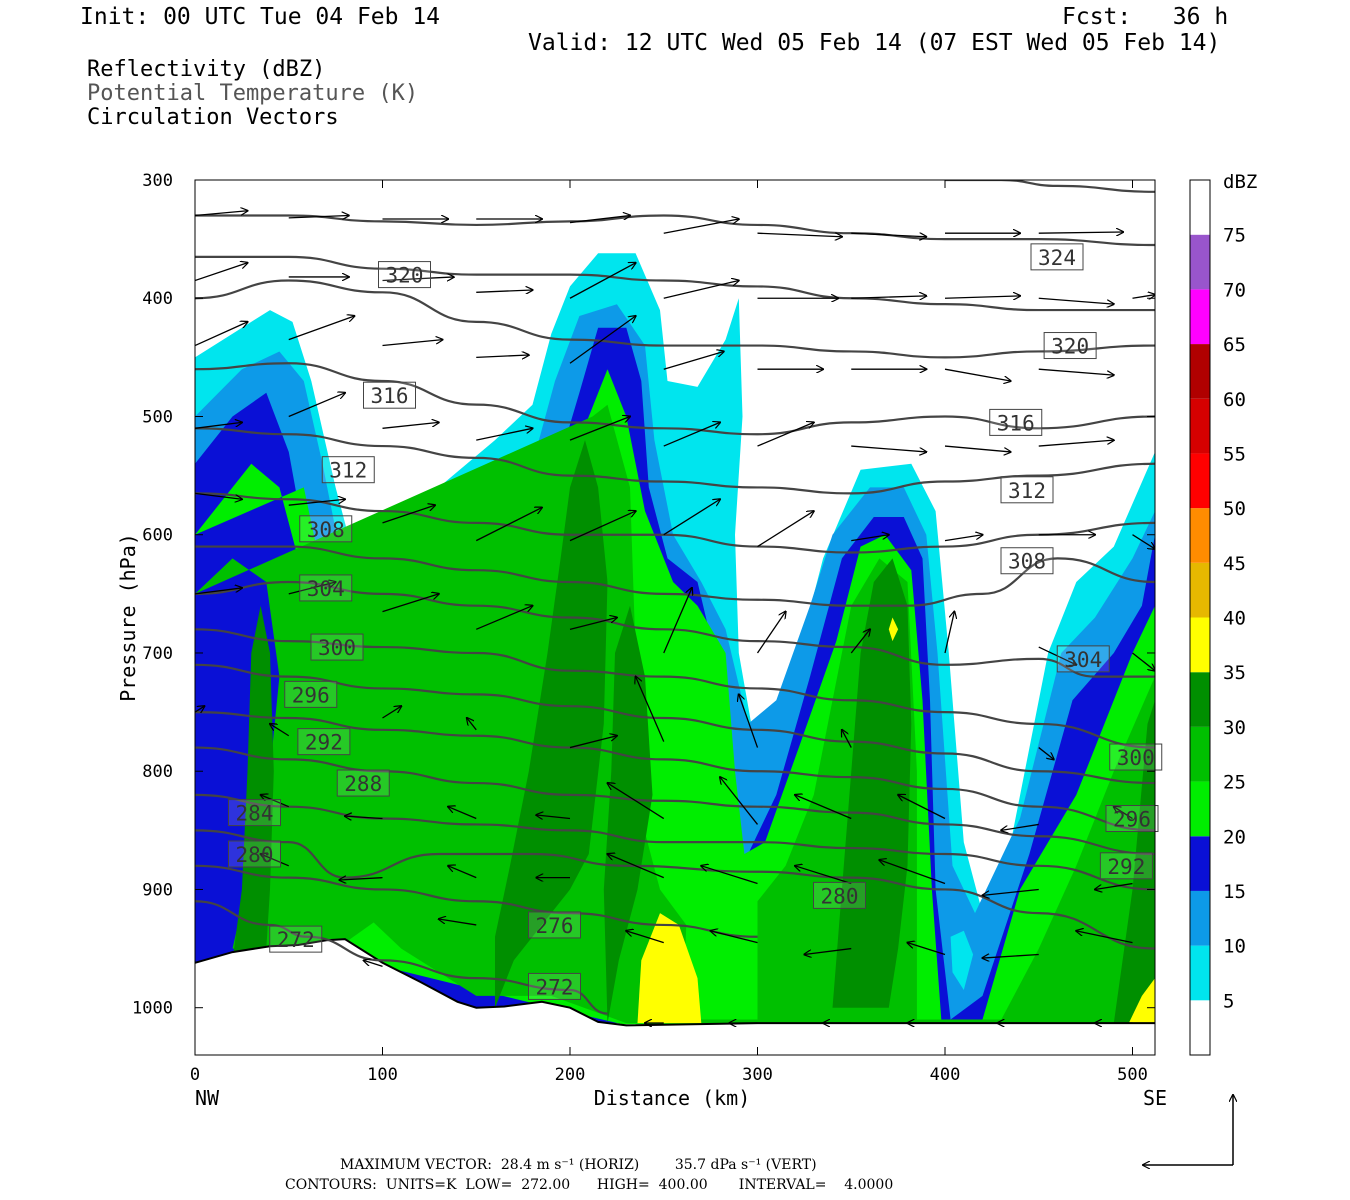 The height and width of the screenshot is (1200, 1350). What do you see at coordinates (1234, 509) in the screenshot?
I see `colorbar-level-label: 50` at bounding box center [1234, 509].